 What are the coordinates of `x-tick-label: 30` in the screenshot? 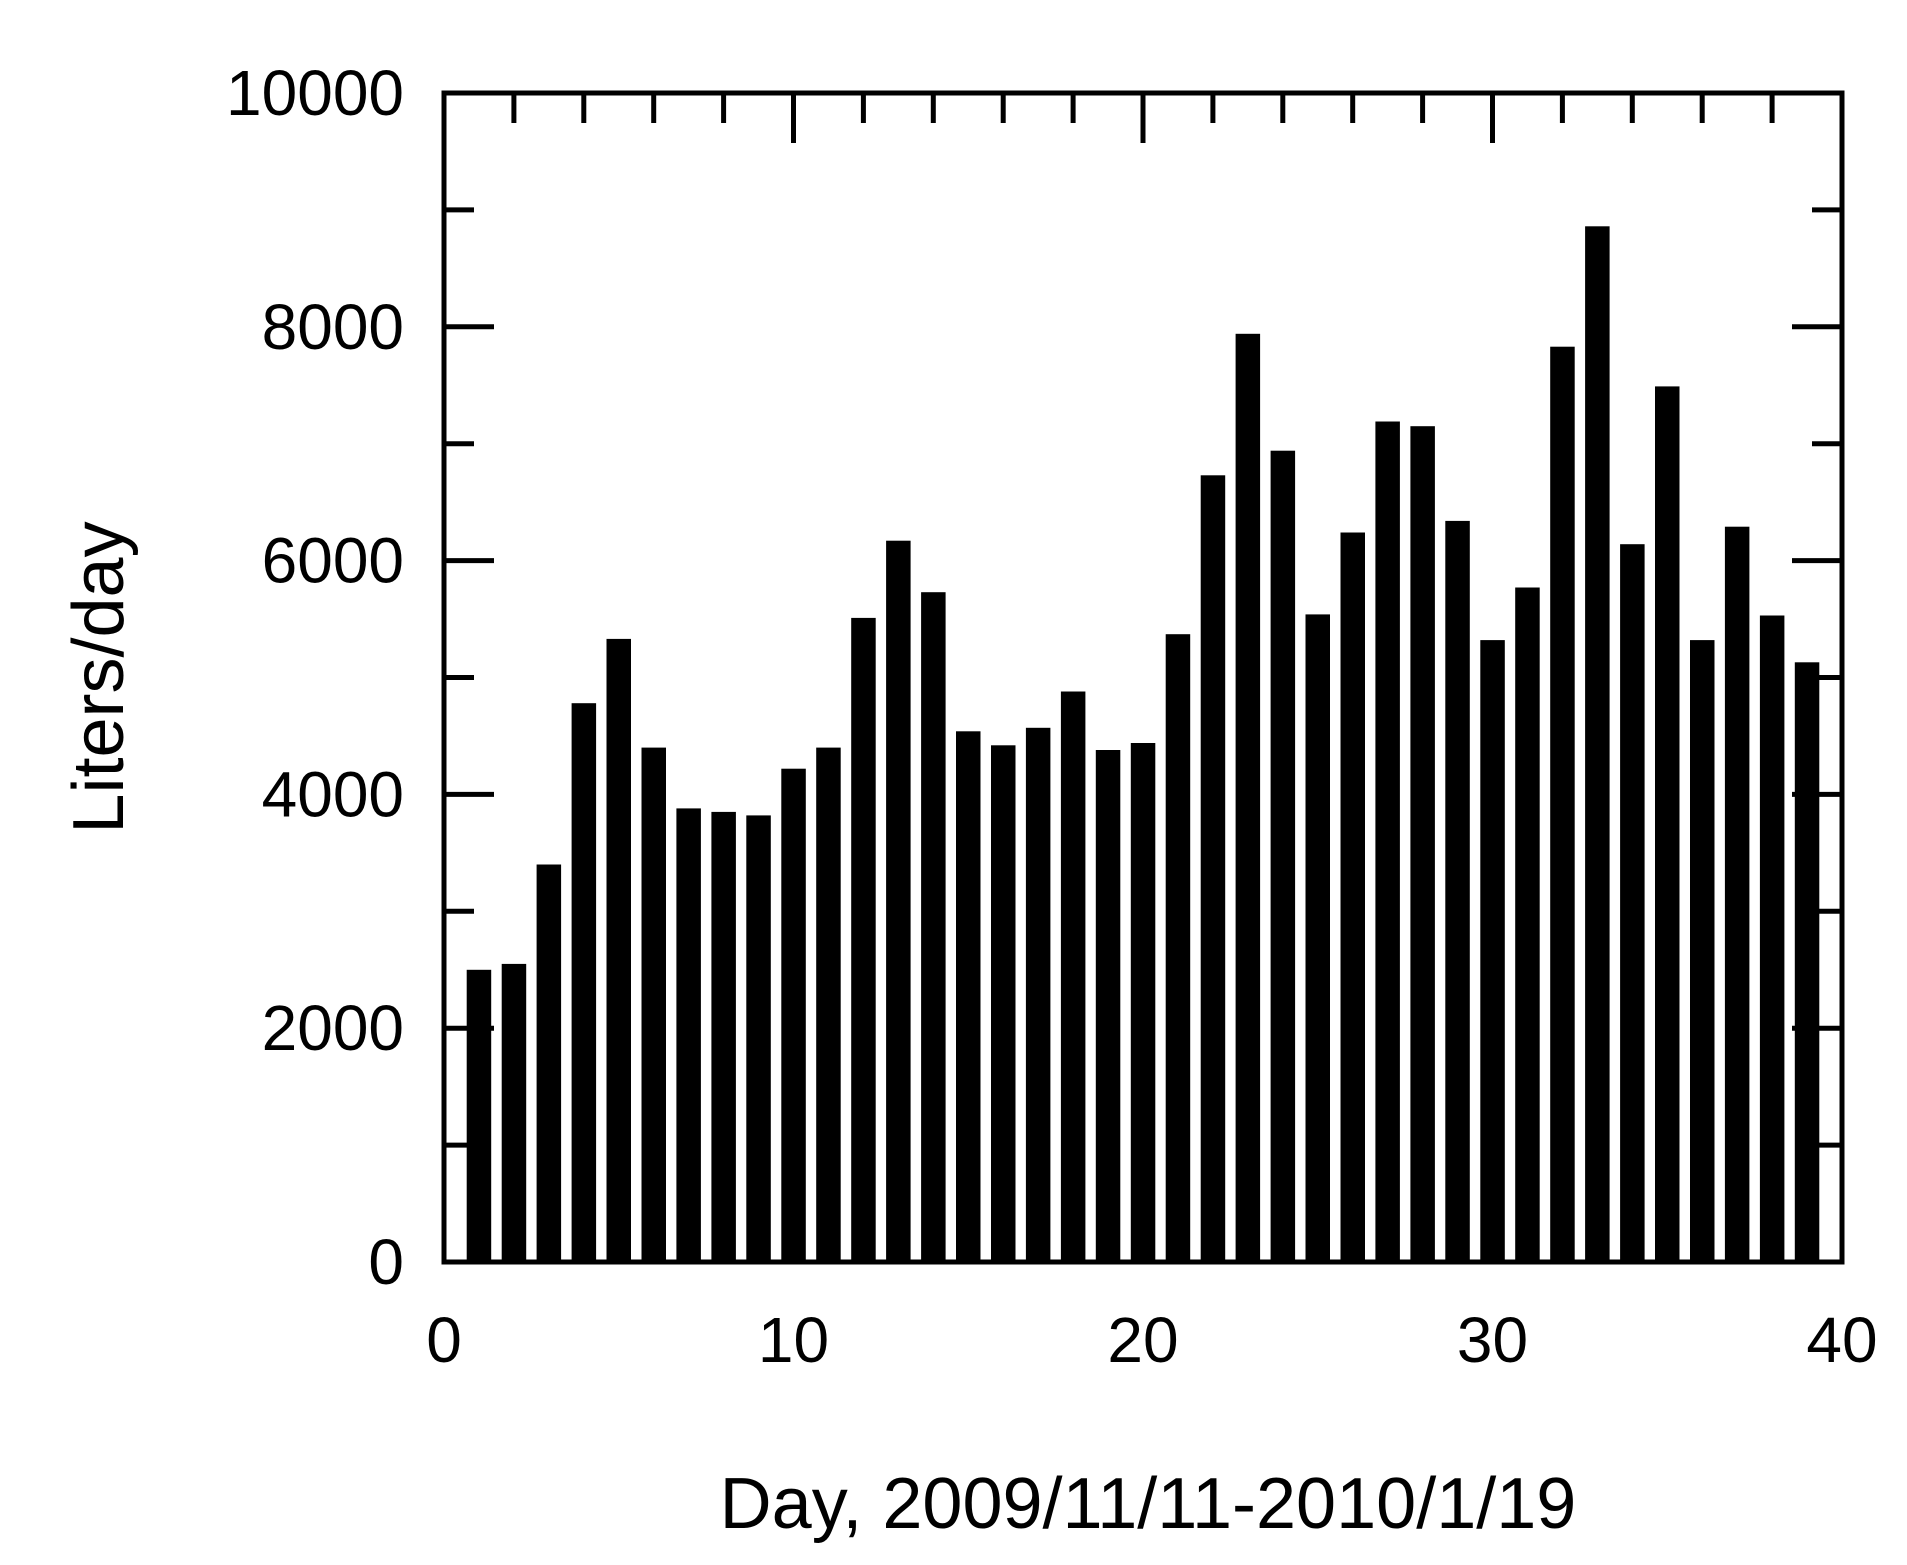 It's located at (1492, 1340).